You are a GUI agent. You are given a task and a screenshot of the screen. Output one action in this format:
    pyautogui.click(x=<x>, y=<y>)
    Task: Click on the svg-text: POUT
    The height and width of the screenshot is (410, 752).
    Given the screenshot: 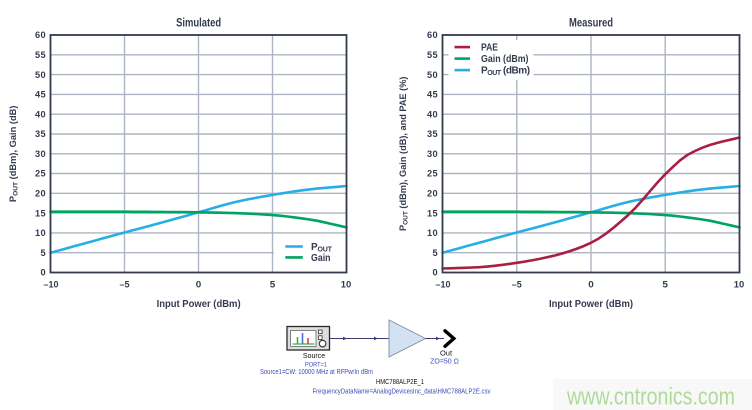 What is the action you would take?
    pyautogui.click(x=322, y=248)
    